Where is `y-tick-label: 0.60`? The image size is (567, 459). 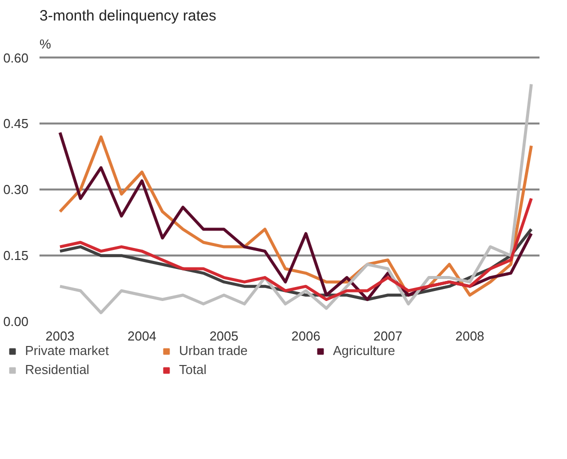
y-tick-label: 0.60 is located at coordinates (16, 58).